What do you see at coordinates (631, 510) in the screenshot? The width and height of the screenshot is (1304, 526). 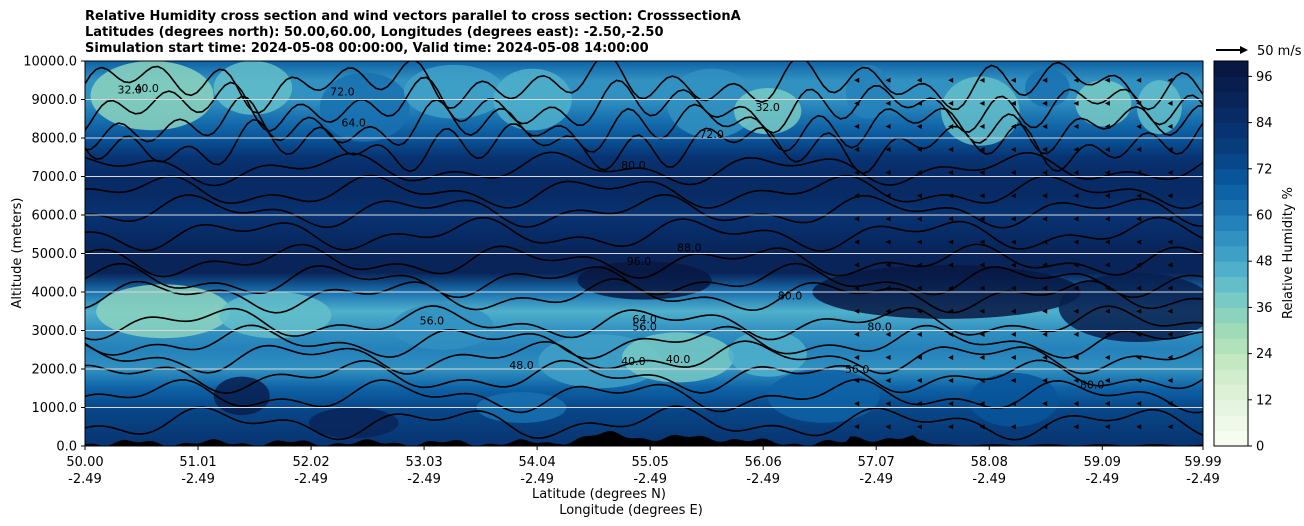 I see `x-axis-label-longitude: Longitude (degrees E)` at bounding box center [631, 510].